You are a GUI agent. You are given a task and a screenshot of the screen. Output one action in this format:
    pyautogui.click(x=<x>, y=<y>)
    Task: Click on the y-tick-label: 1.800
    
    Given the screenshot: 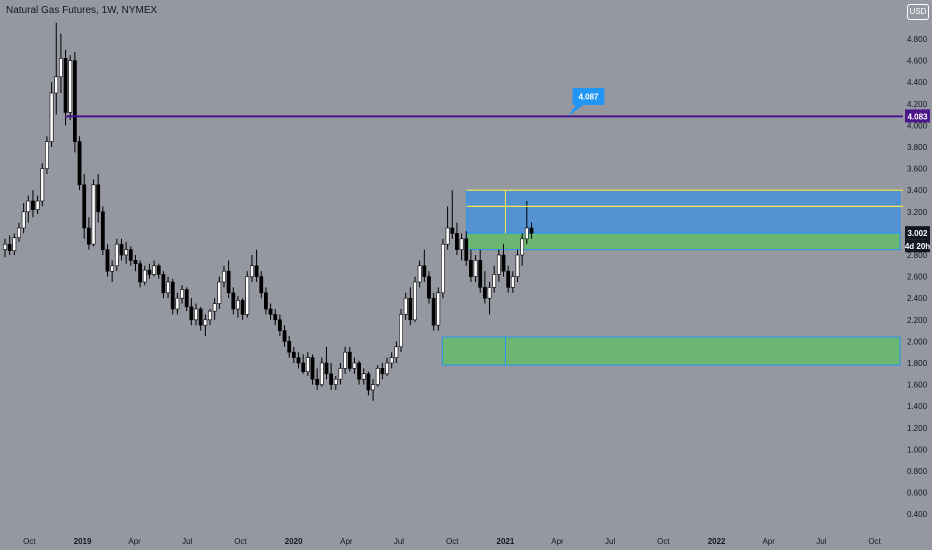 What is the action you would take?
    pyautogui.click(x=917, y=363)
    